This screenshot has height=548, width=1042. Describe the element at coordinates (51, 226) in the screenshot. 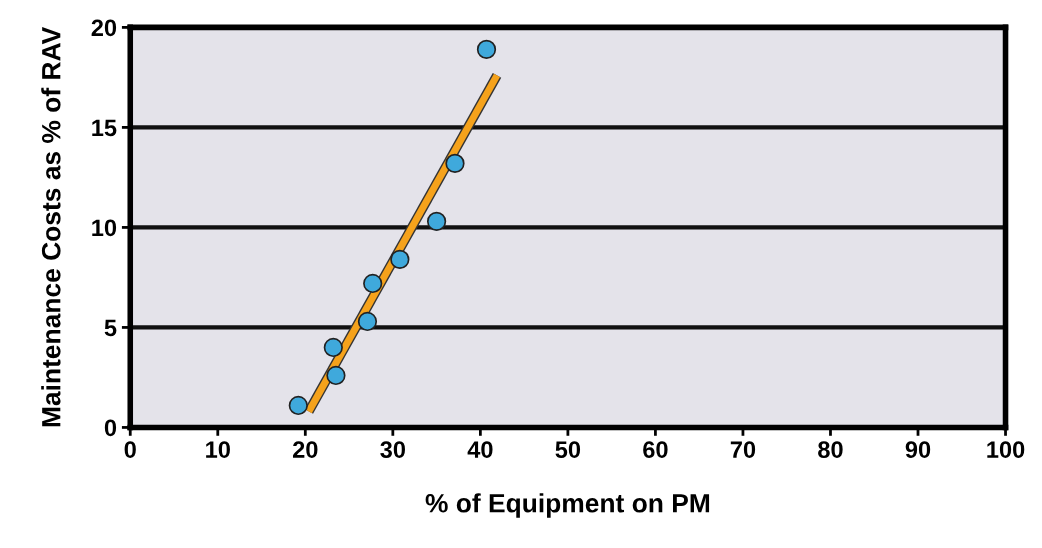

I see `y-axis-title: Maintenance Costs as % of RAV` at that location.